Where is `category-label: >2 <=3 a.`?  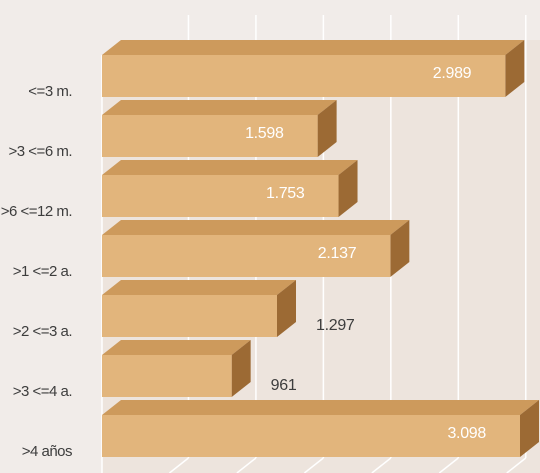 category-label: >2 <=3 a. is located at coordinates (42, 331).